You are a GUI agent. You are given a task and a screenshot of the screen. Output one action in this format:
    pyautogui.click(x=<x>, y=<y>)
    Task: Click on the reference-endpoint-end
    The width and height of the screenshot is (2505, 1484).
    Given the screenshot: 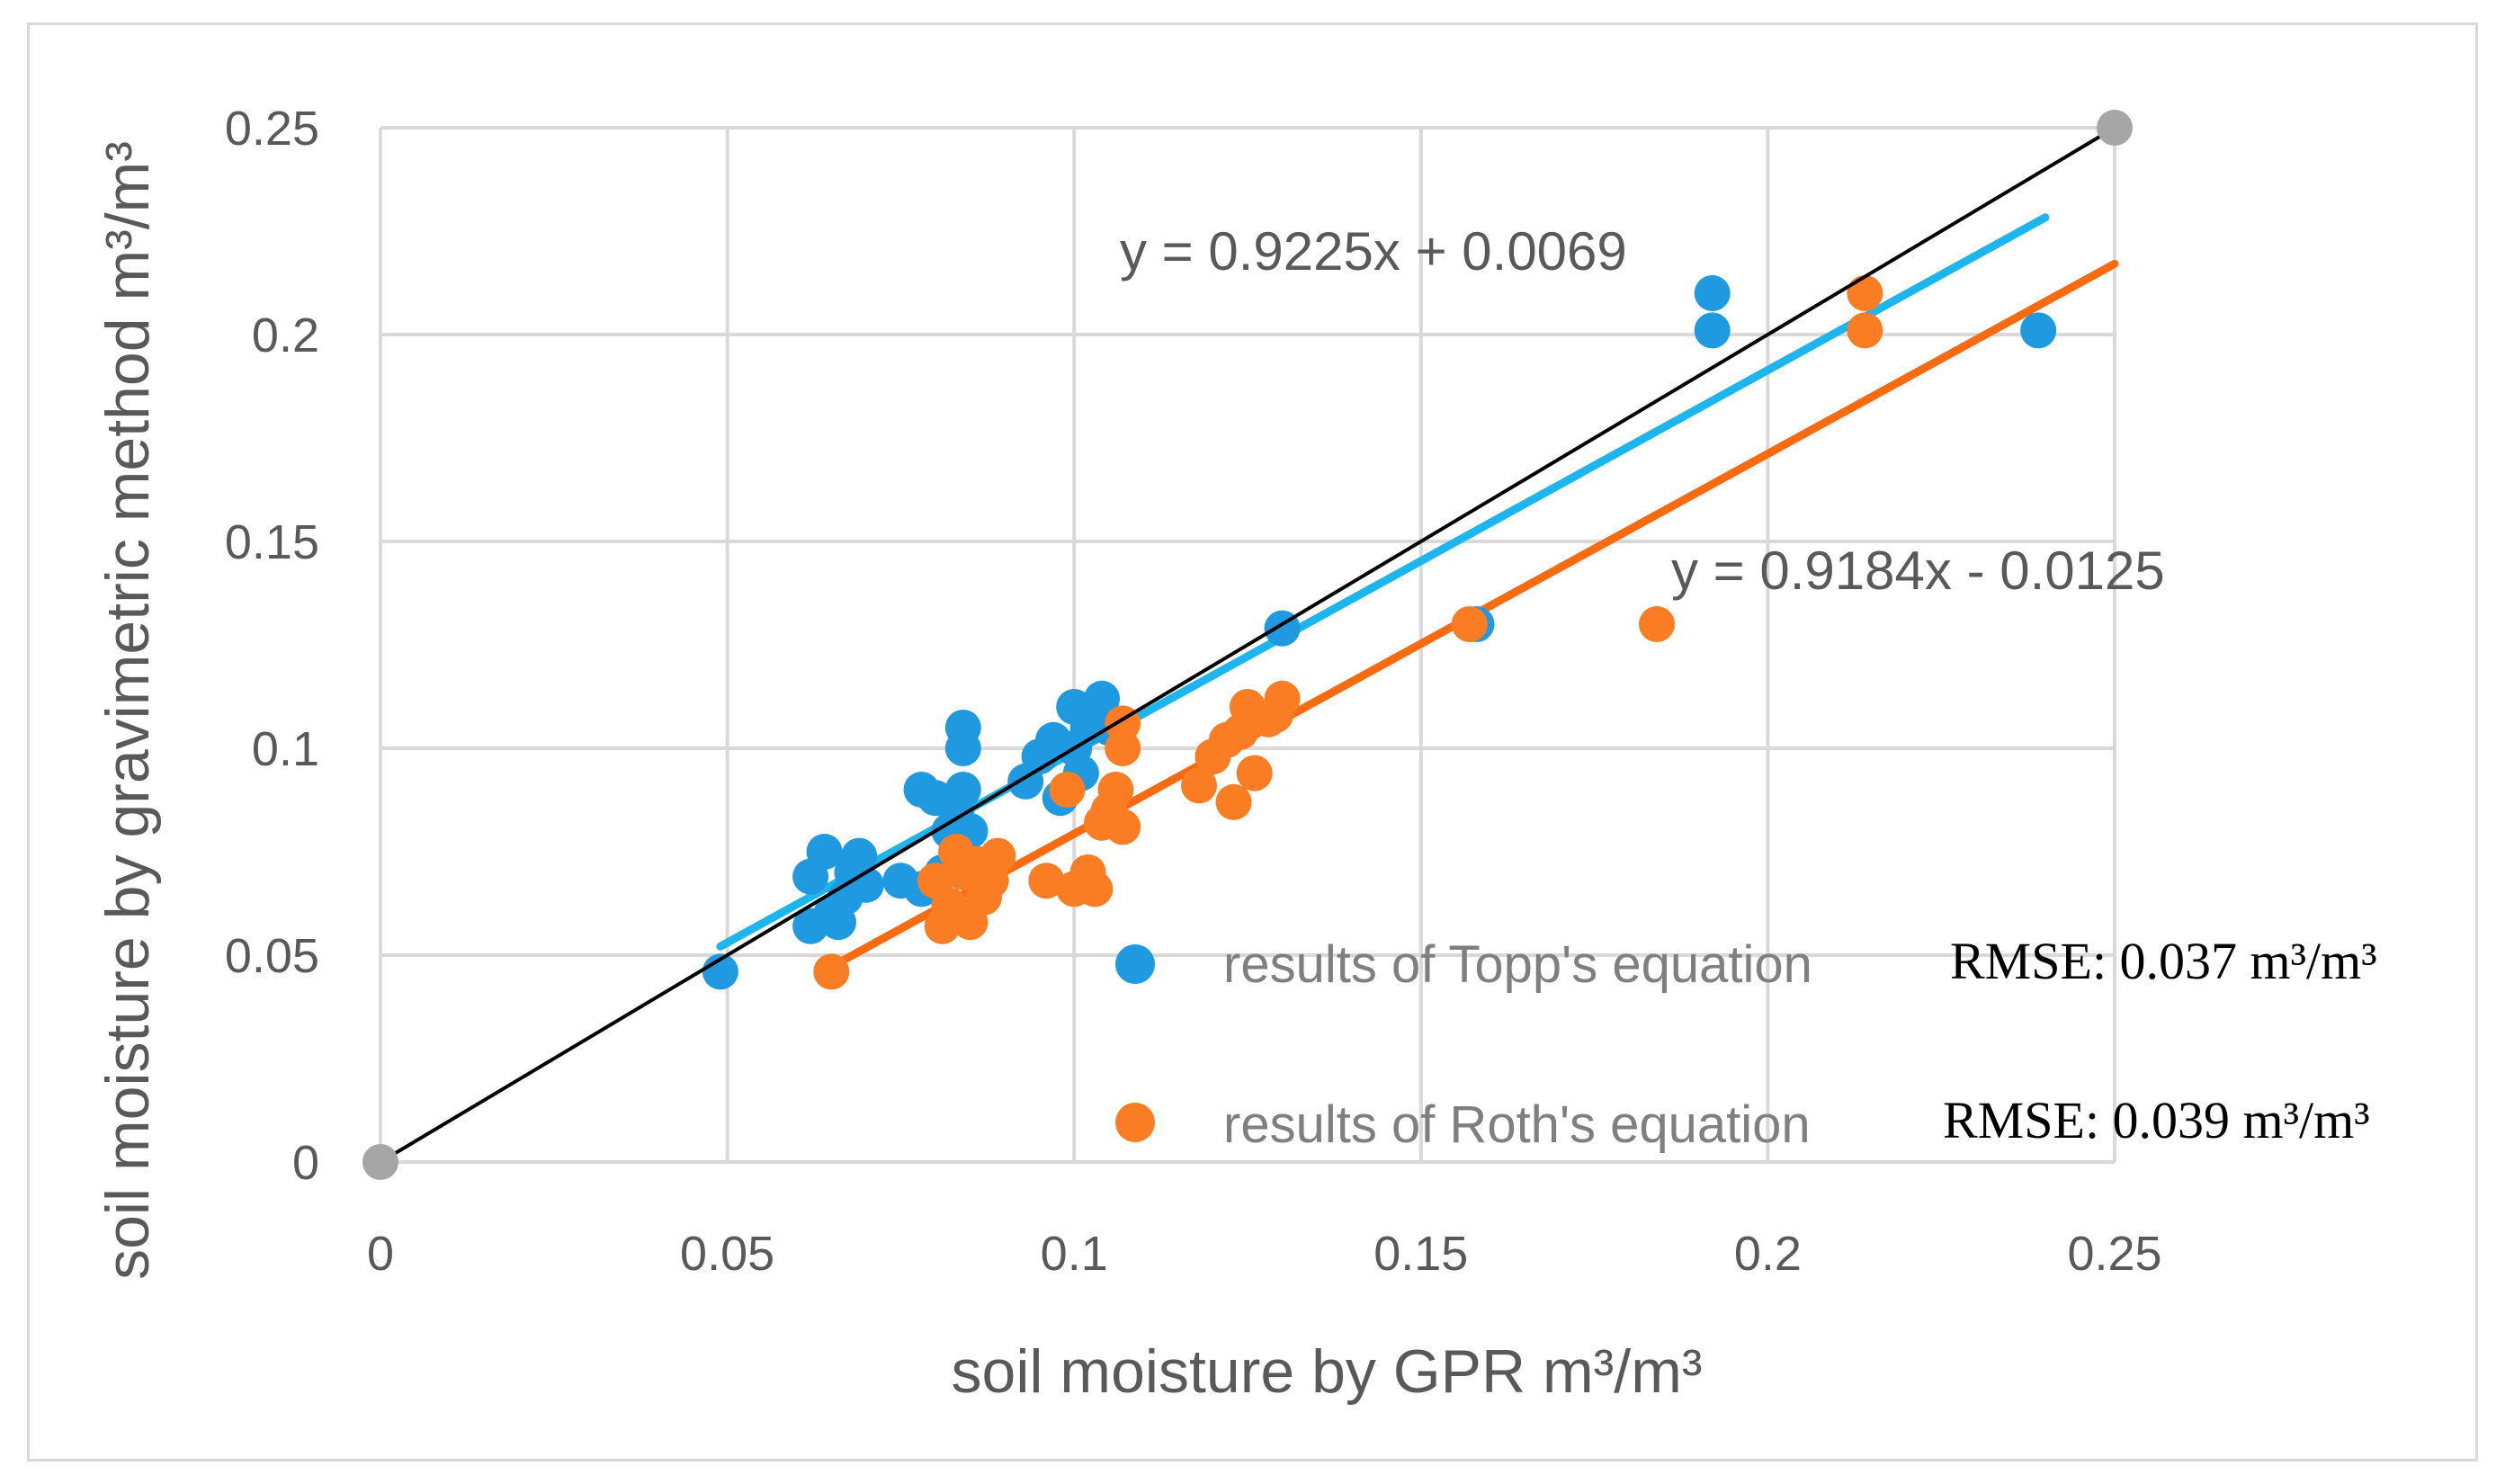 What is the action you would take?
    pyautogui.click(x=2115, y=128)
    